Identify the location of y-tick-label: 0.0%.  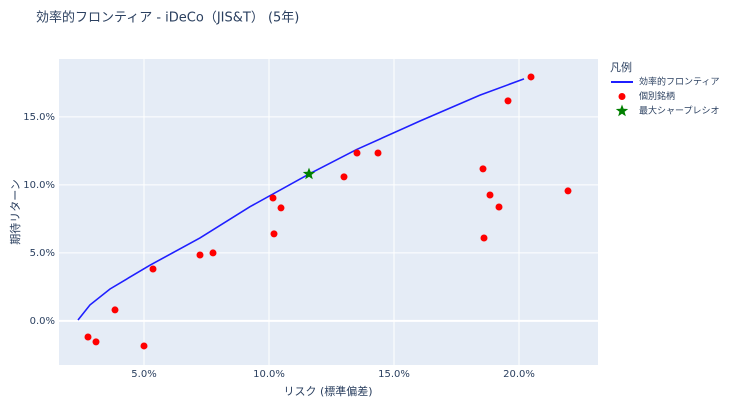
(42, 321).